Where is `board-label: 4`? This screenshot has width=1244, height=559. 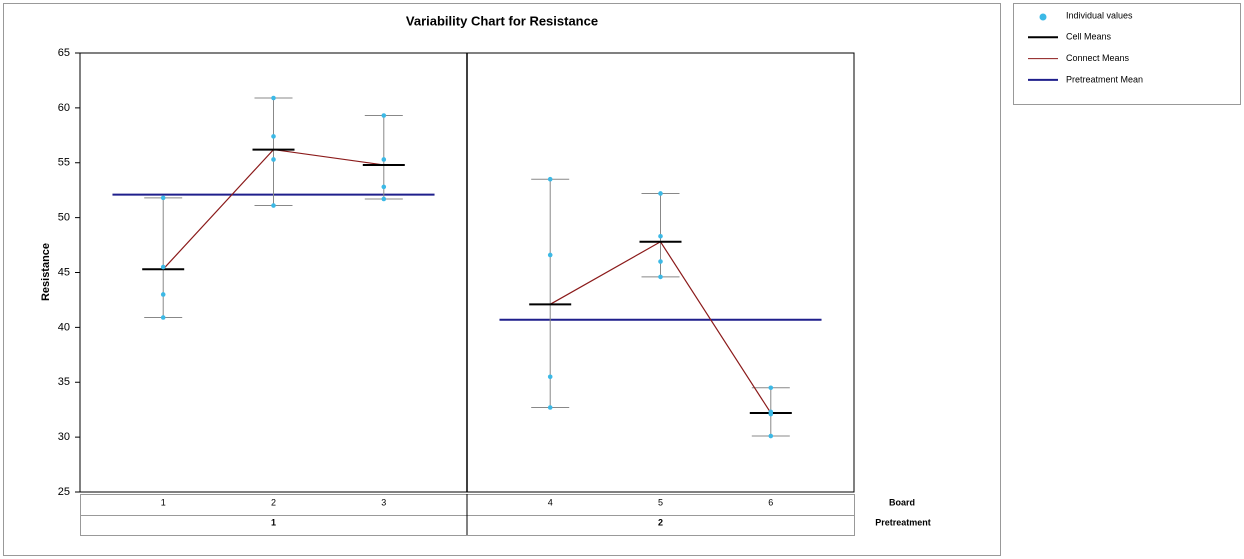 board-label: 4 is located at coordinates (550, 502).